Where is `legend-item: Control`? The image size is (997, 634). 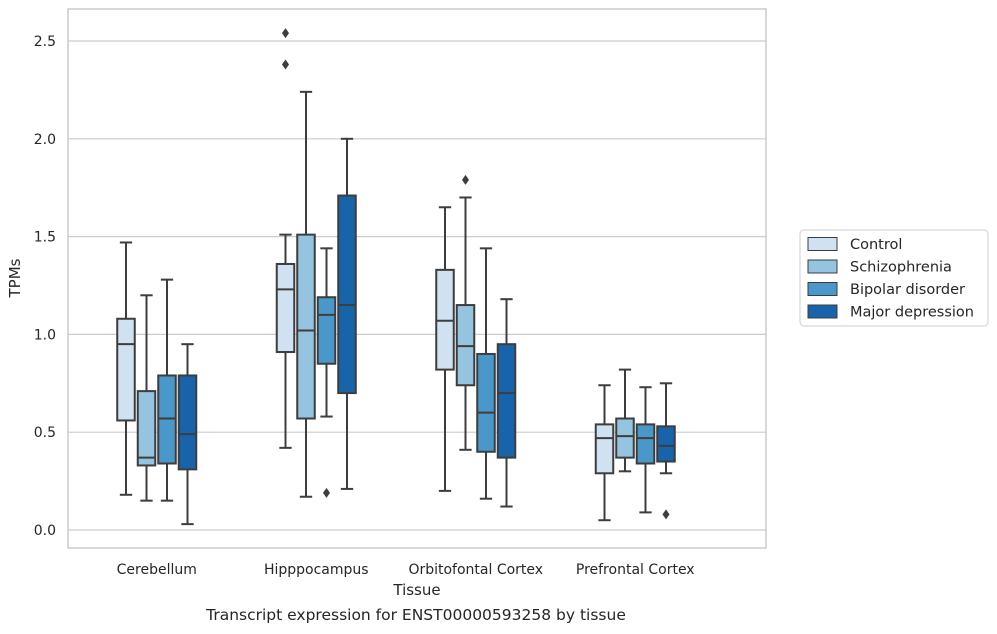
legend-item: Control is located at coordinates (854, 245).